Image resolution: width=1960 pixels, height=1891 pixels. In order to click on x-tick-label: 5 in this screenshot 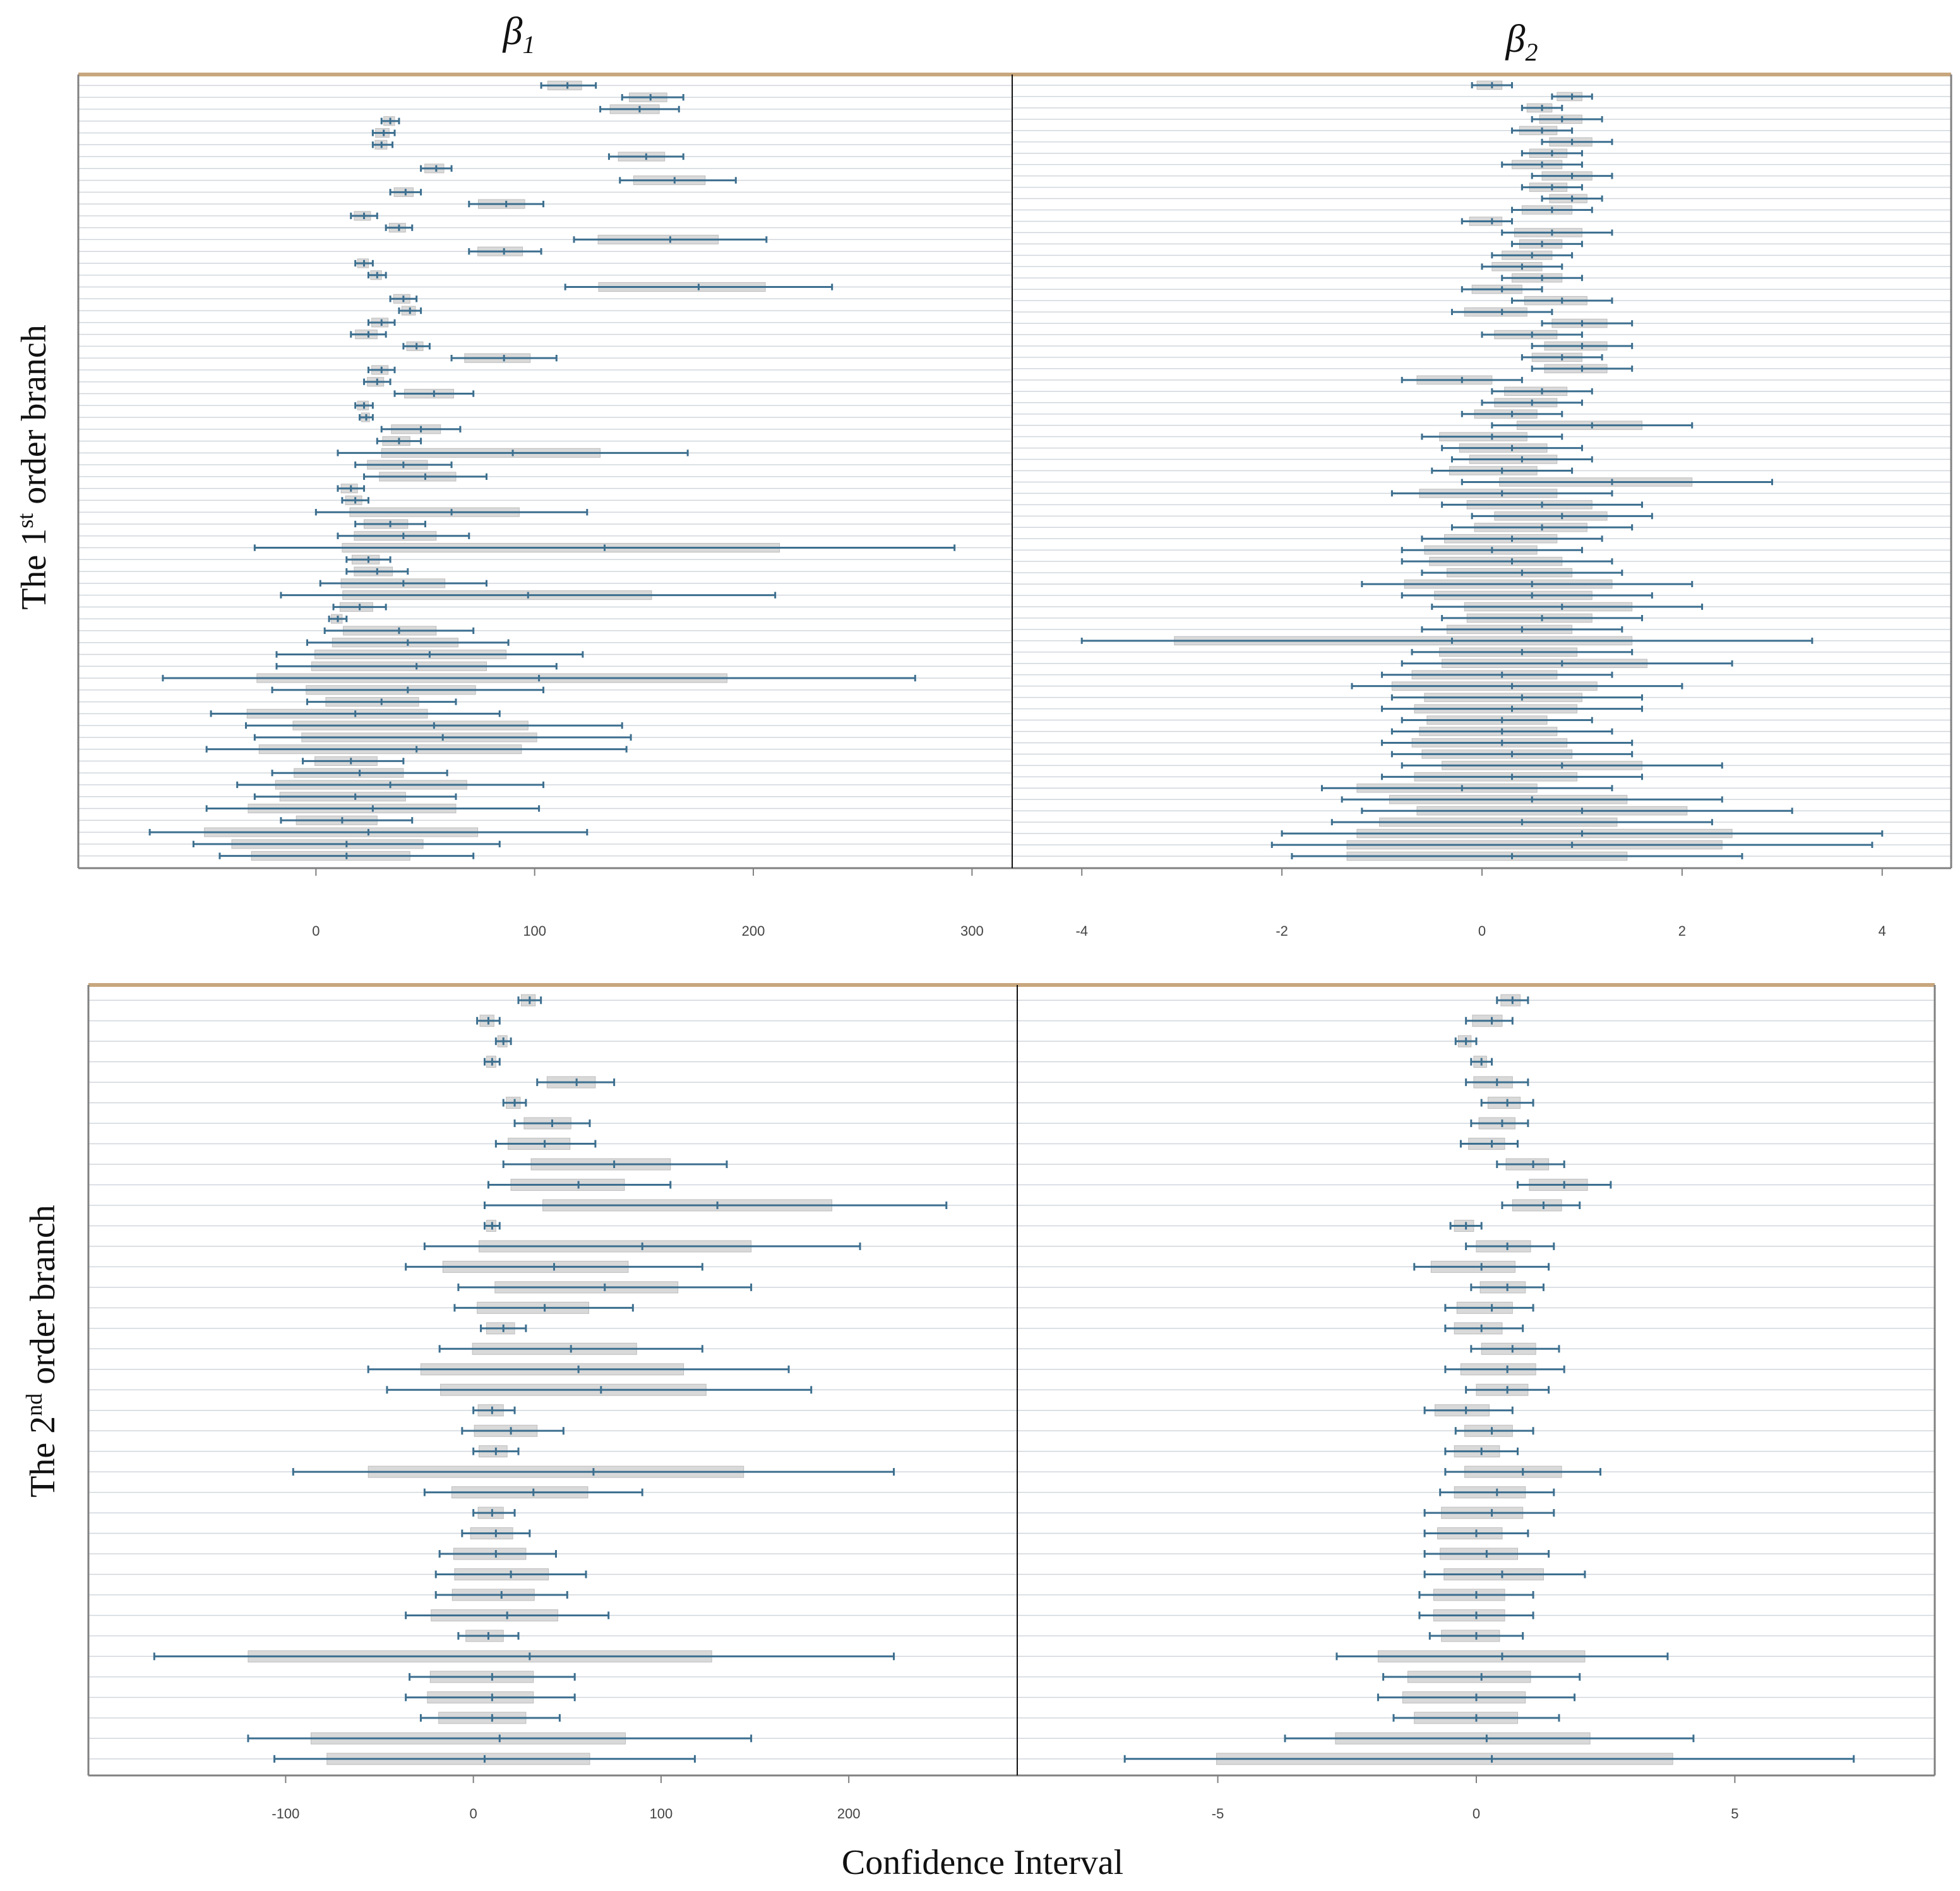, I will do `click(1734, 1814)`.